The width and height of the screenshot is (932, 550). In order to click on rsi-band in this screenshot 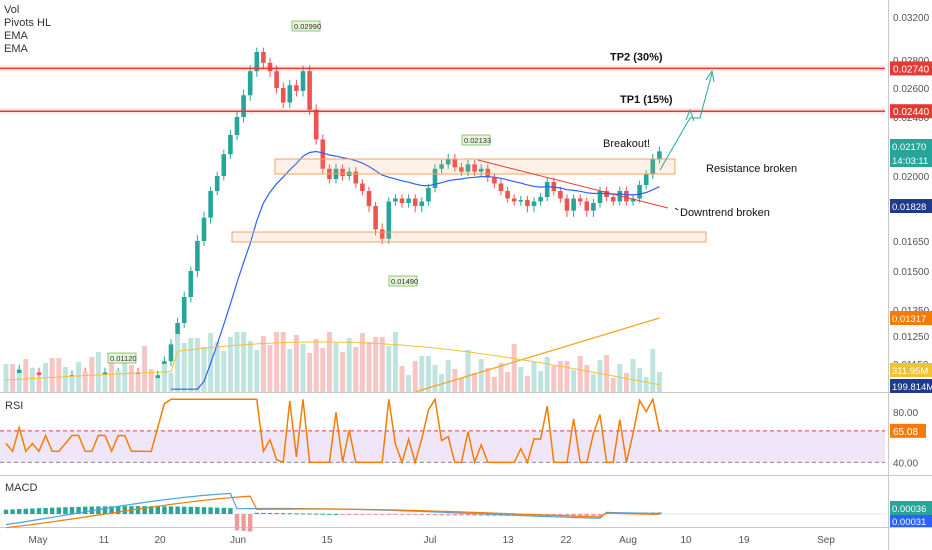, I will do `click(442, 446)`.